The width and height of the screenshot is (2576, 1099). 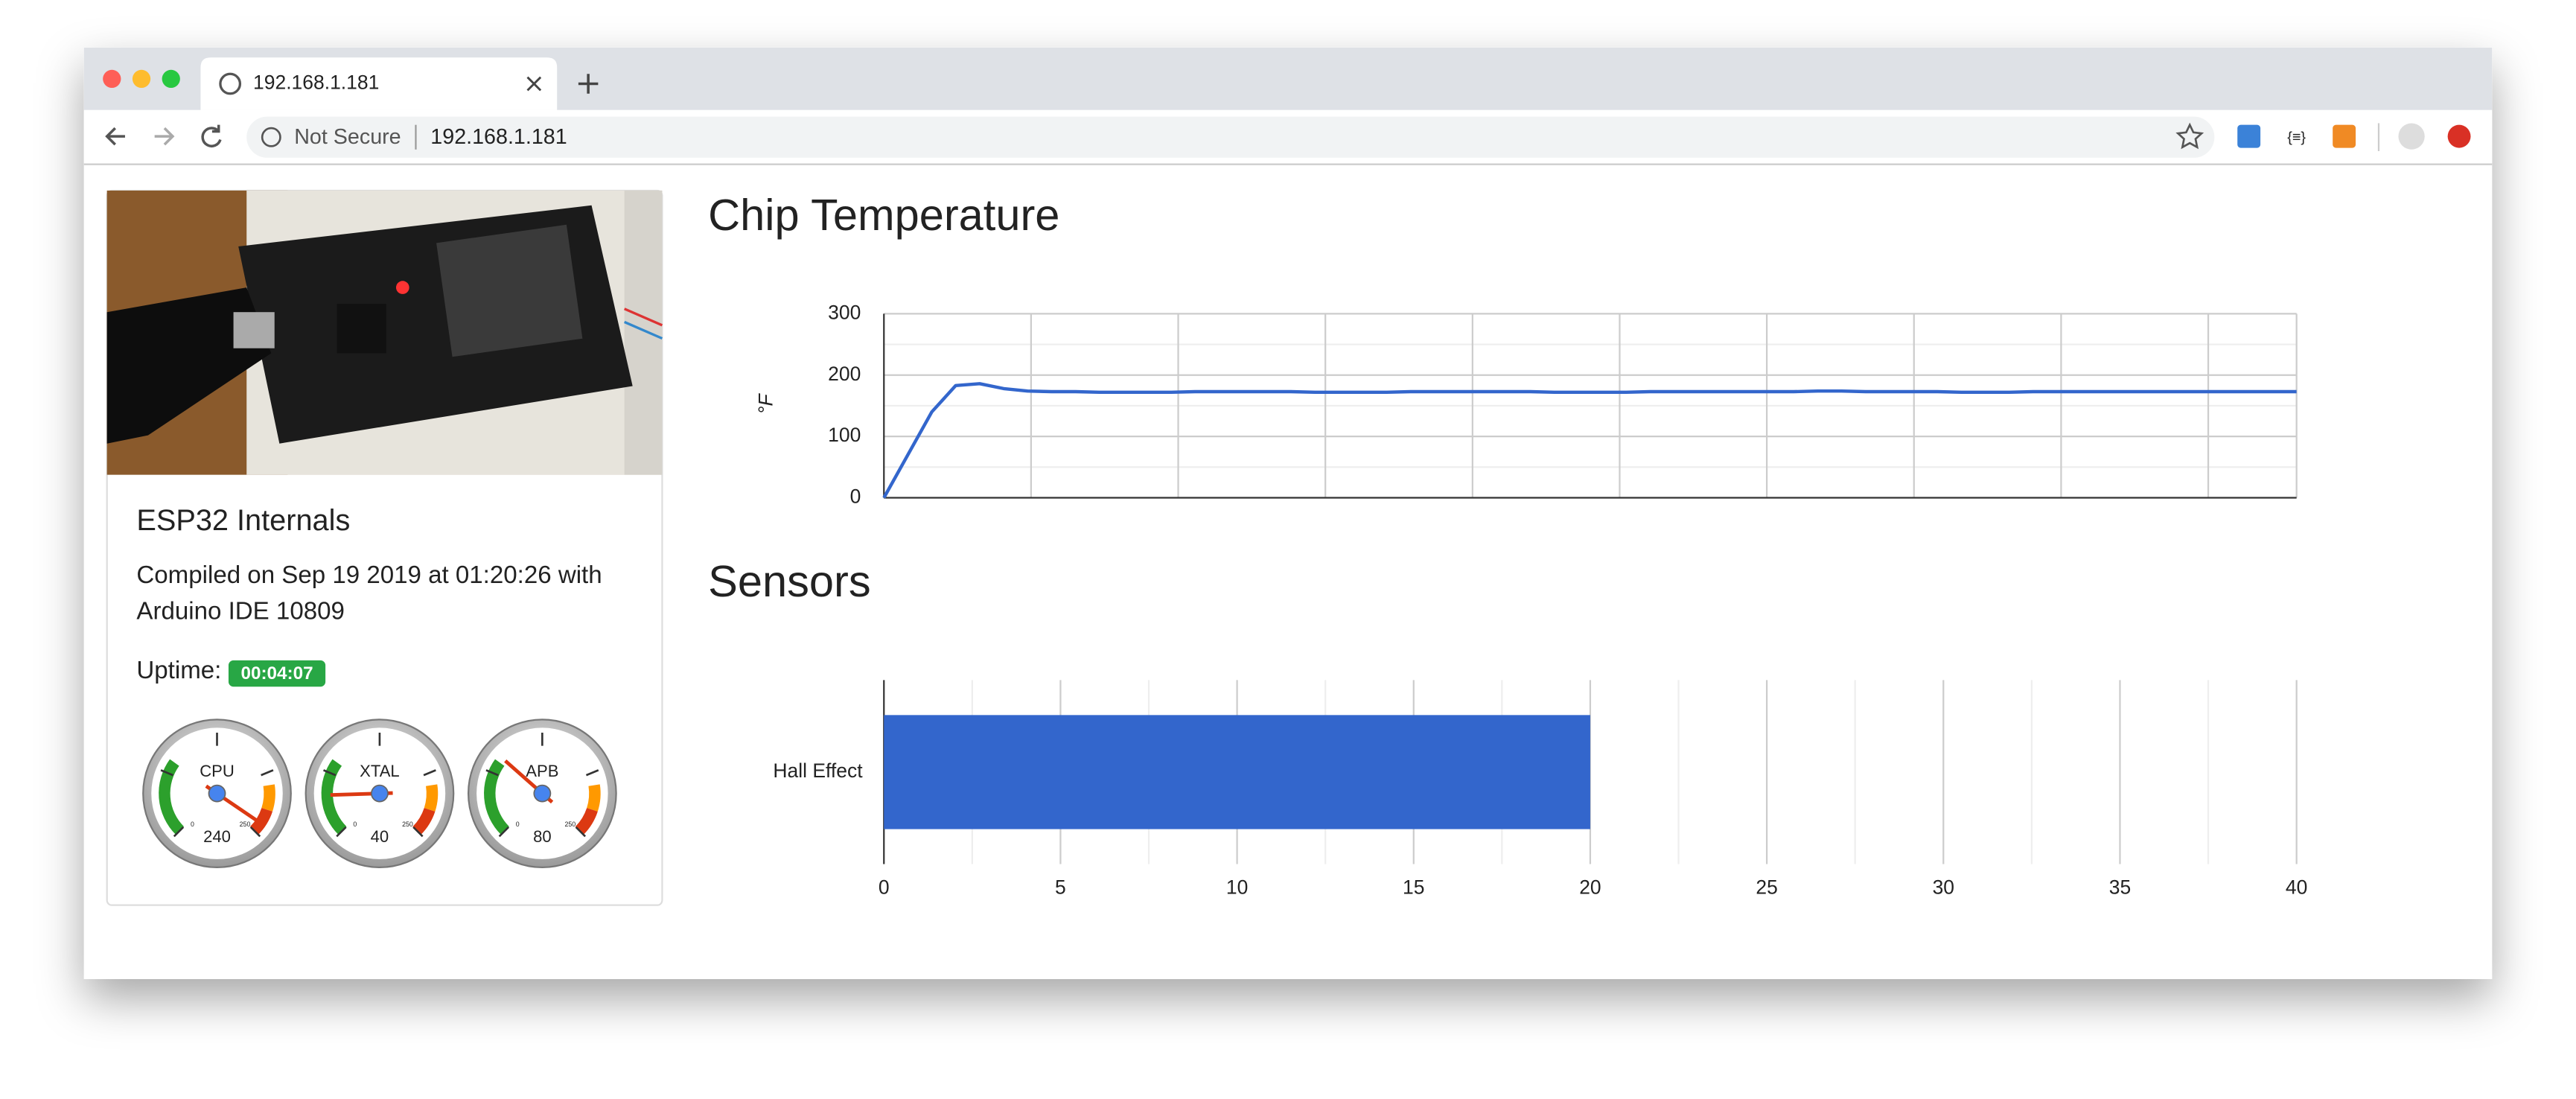 I want to click on card-title: ESP32 Internals, so click(x=243, y=520).